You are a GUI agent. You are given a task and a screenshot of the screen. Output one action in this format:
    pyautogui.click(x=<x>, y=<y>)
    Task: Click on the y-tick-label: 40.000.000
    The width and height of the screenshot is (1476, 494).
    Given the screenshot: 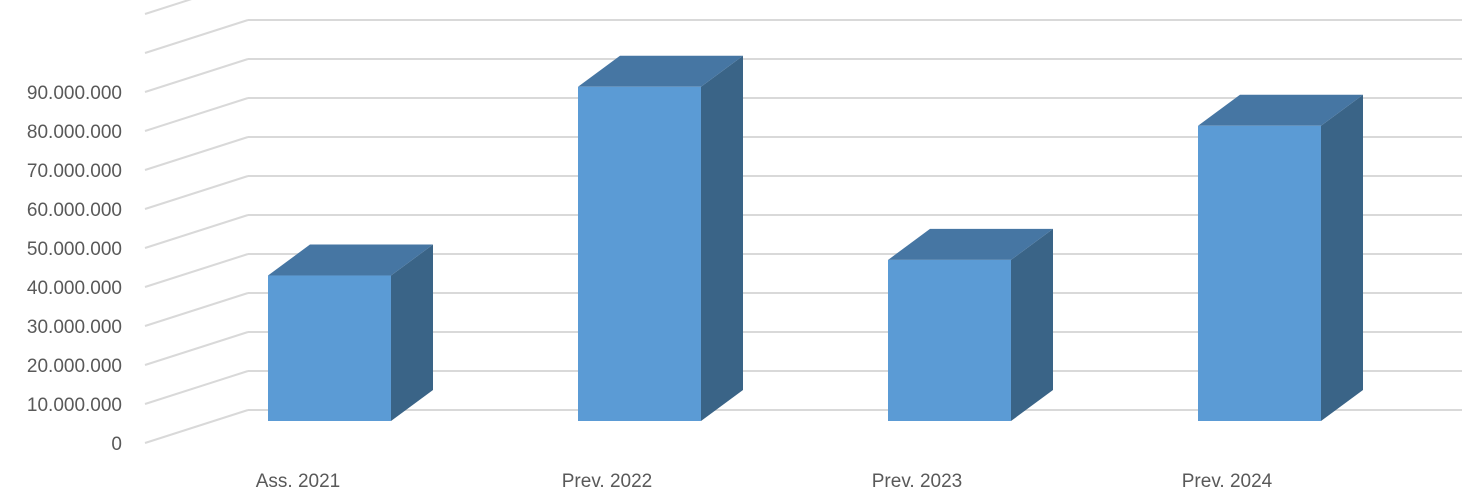 What is the action you would take?
    pyautogui.click(x=74, y=288)
    